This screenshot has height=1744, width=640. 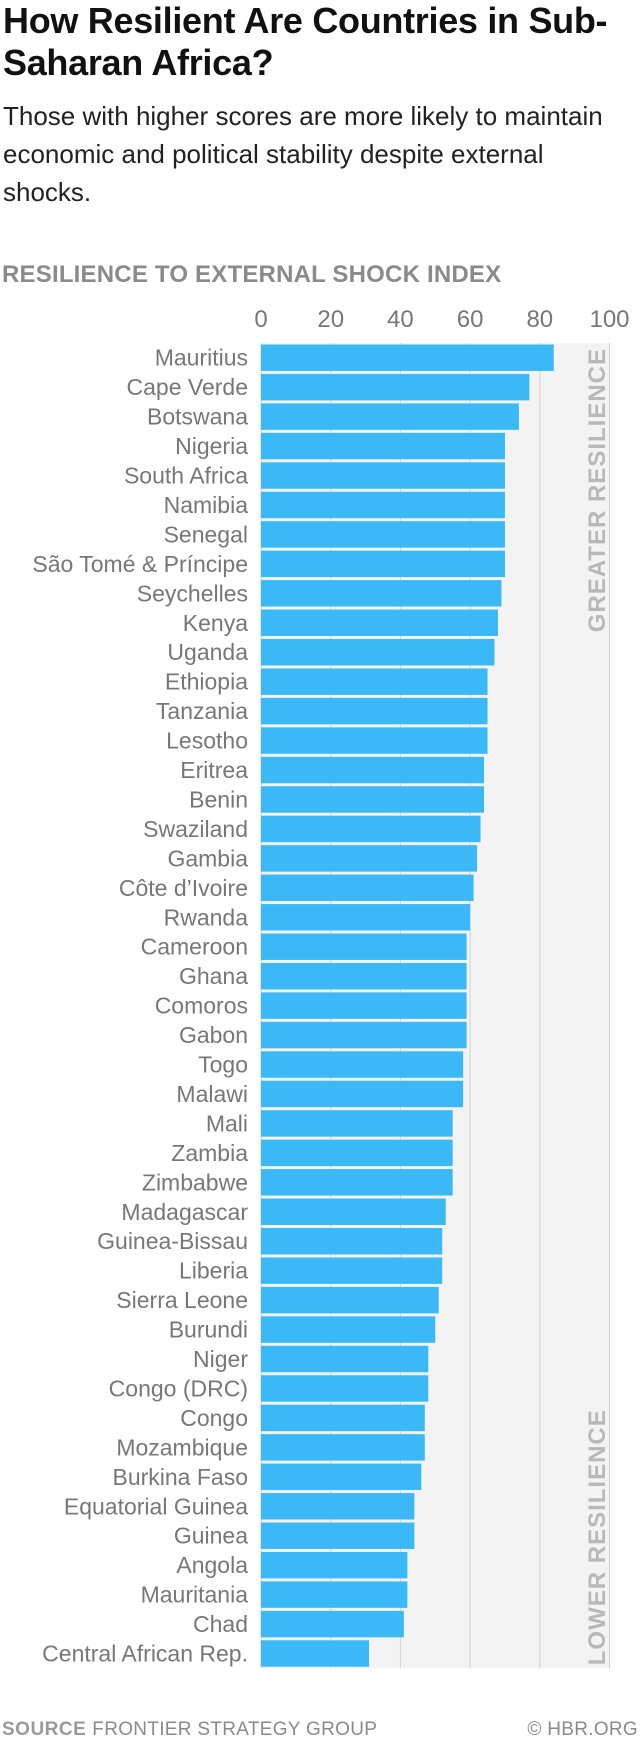 I want to click on category-label: Eritrea, so click(x=214, y=770).